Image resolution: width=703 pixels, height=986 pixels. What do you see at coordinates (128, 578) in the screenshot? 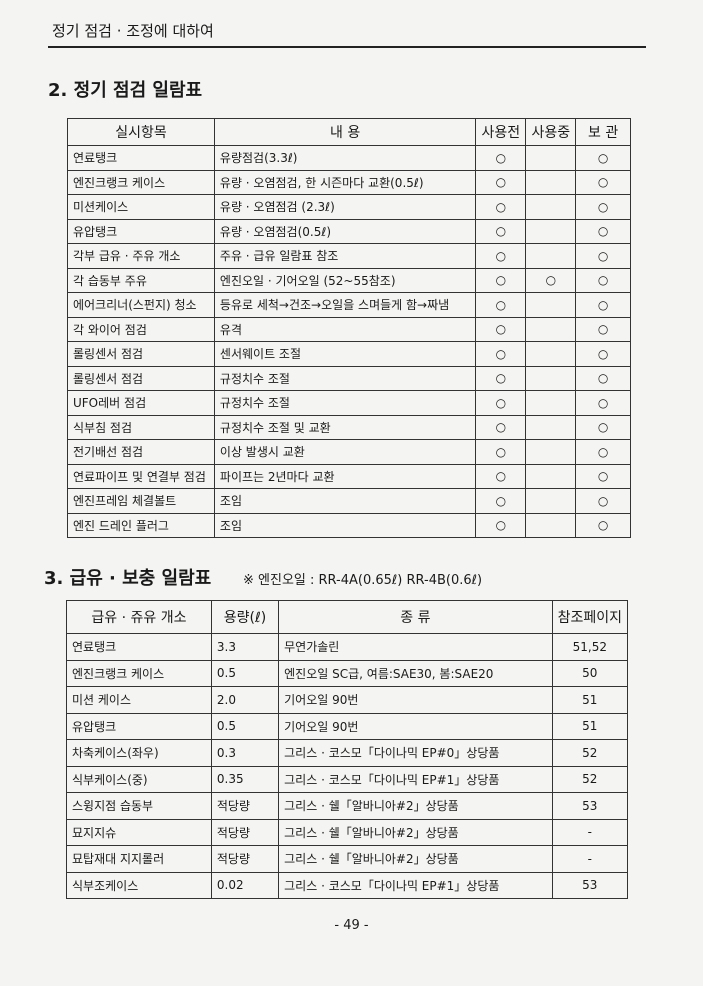
I see `section-3-title: 3. 급유 · 보충 일람표` at bounding box center [128, 578].